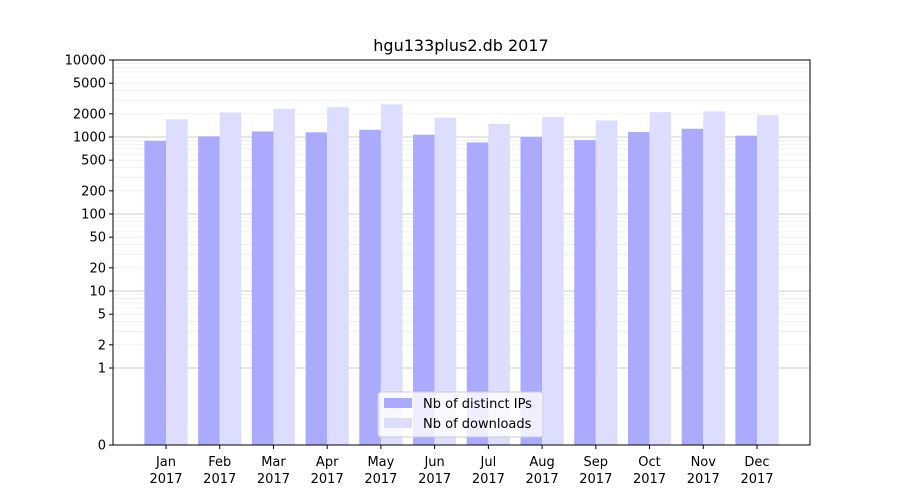 Image resolution: width=900 pixels, height=500 pixels. What do you see at coordinates (97, 292) in the screenshot?
I see `y-tick-label: 10` at bounding box center [97, 292].